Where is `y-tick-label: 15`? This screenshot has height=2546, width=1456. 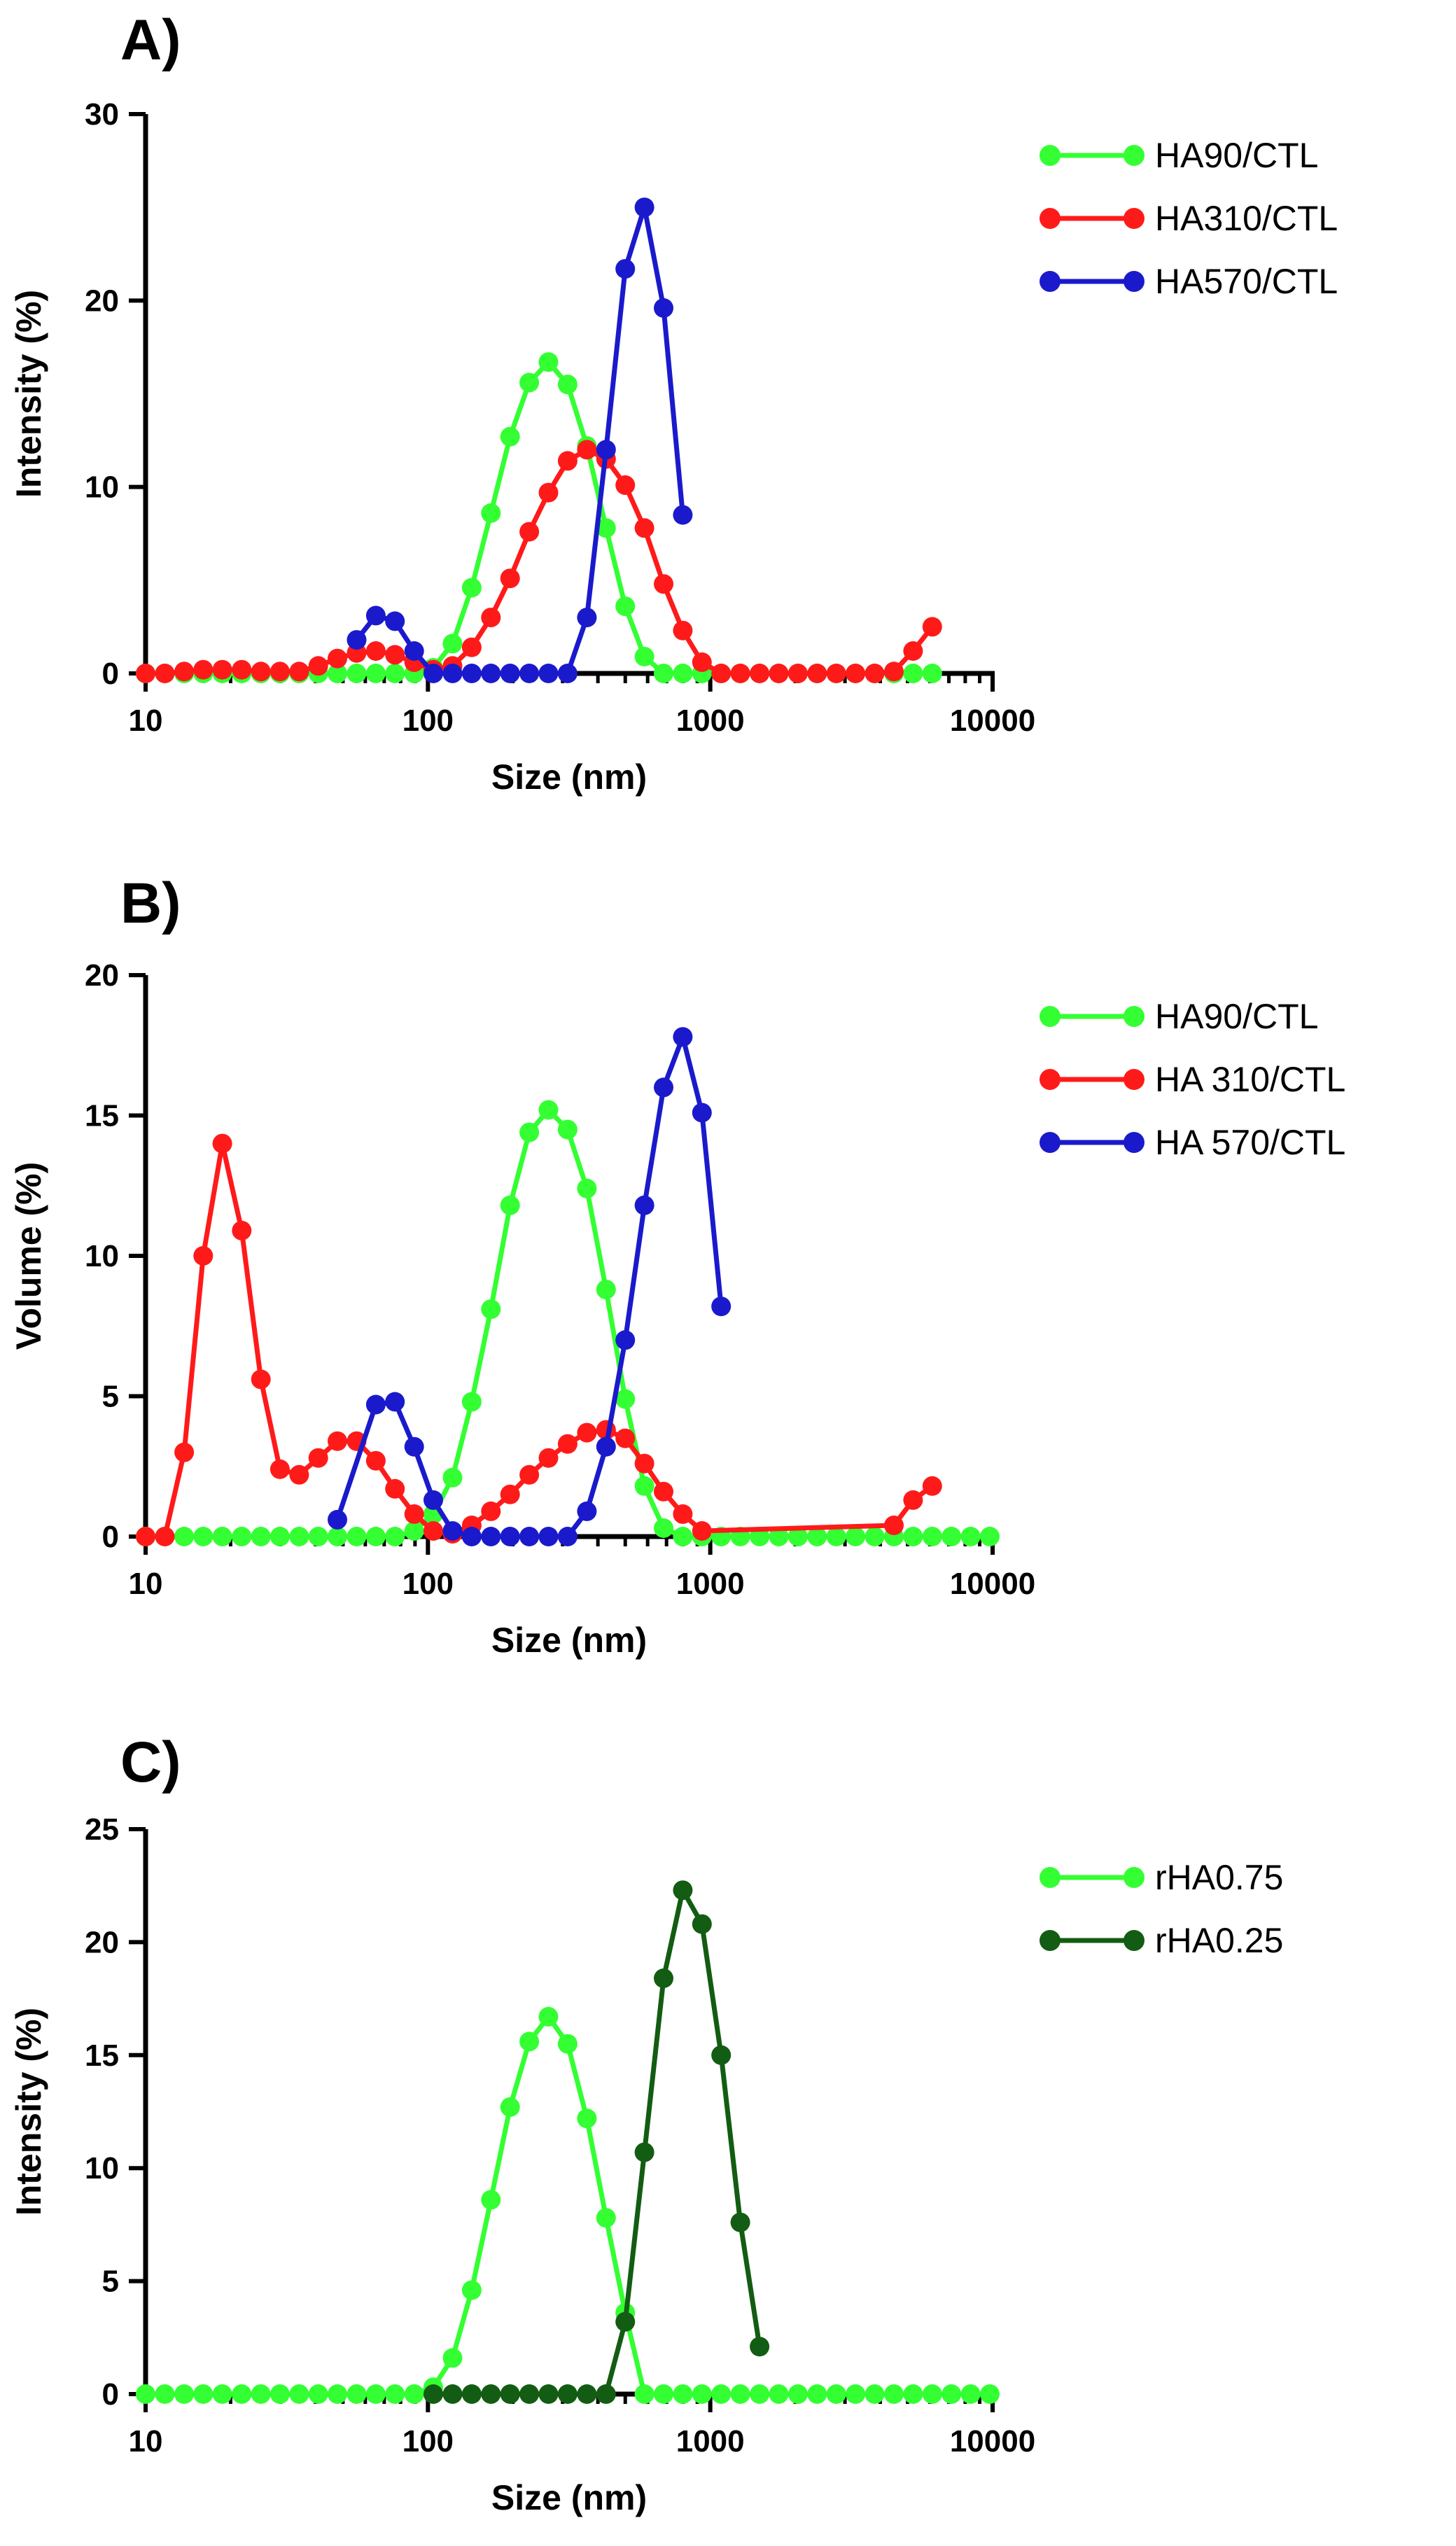
y-tick-label: 15 is located at coordinates (102, 2056).